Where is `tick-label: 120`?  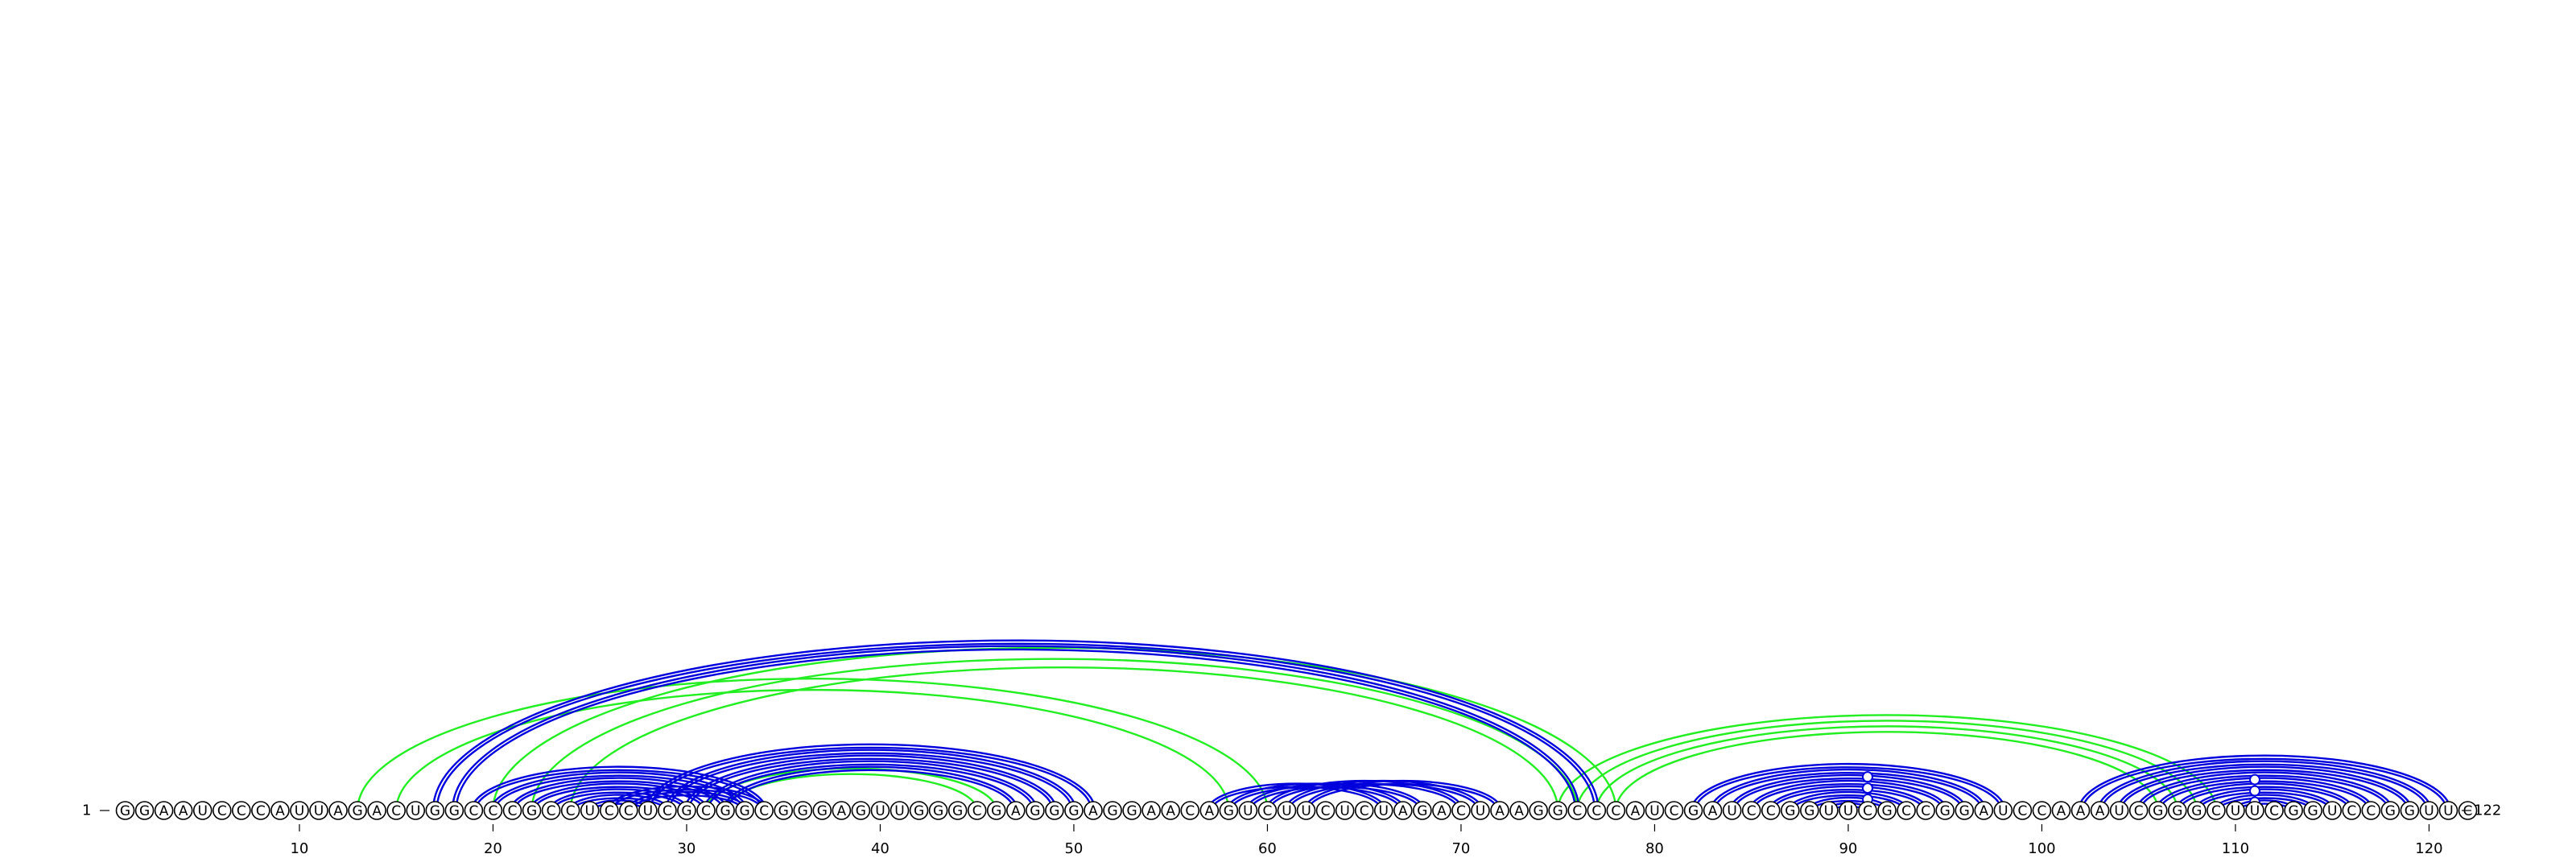
tick-label: 120 is located at coordinates (2428, 849).